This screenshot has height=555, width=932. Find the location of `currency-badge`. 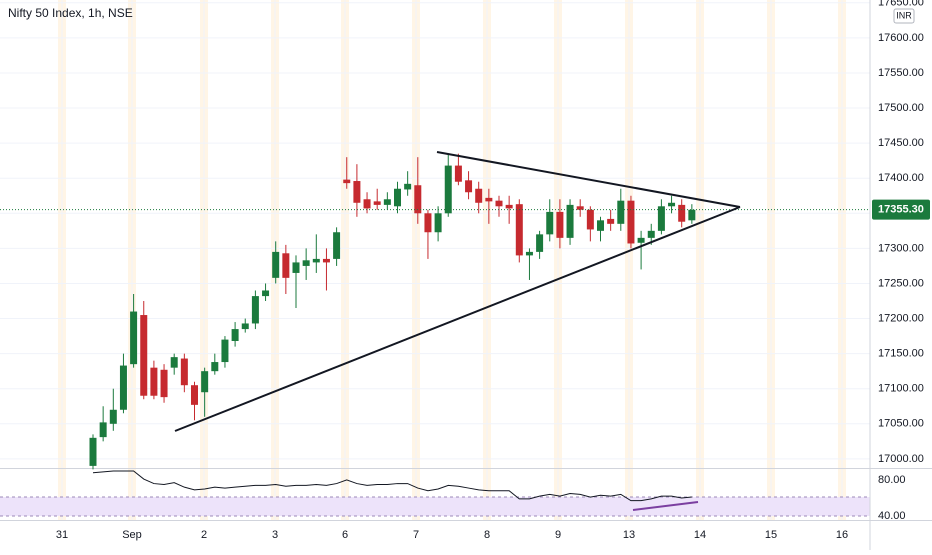

currency-badge is located at coordinates (904, 16).